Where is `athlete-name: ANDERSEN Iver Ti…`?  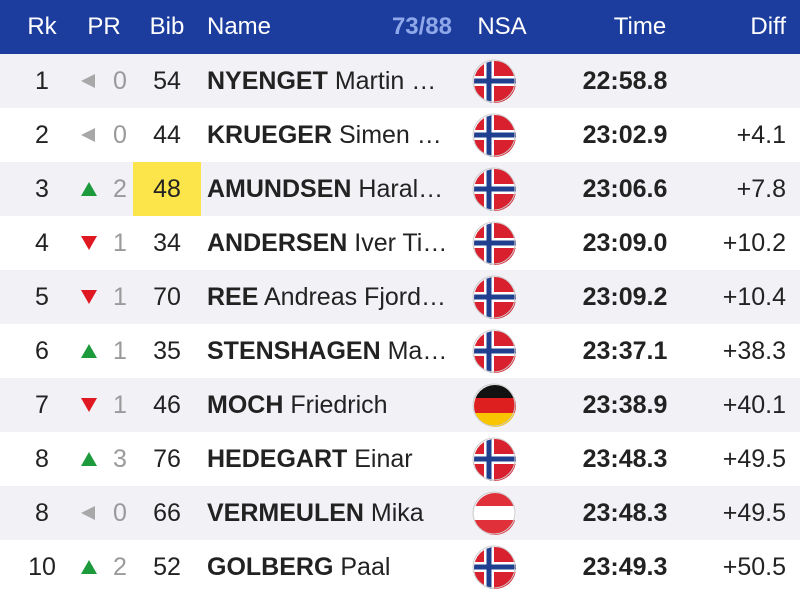 athlete-name: ANDERSEN Iver Ti… is located at coordinates (338, 243).